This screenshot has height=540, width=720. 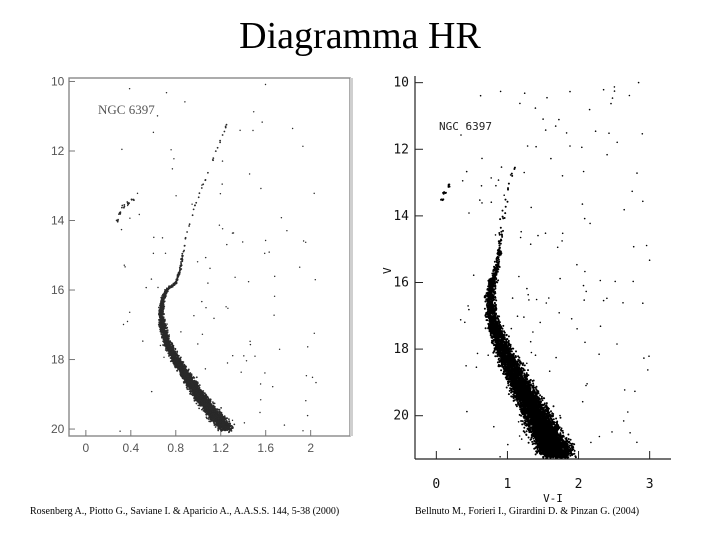 What do you see at coordinates (86, 448) in the screenshot?
I see `x-tick-label: 0` at bounding box center [86, 448].